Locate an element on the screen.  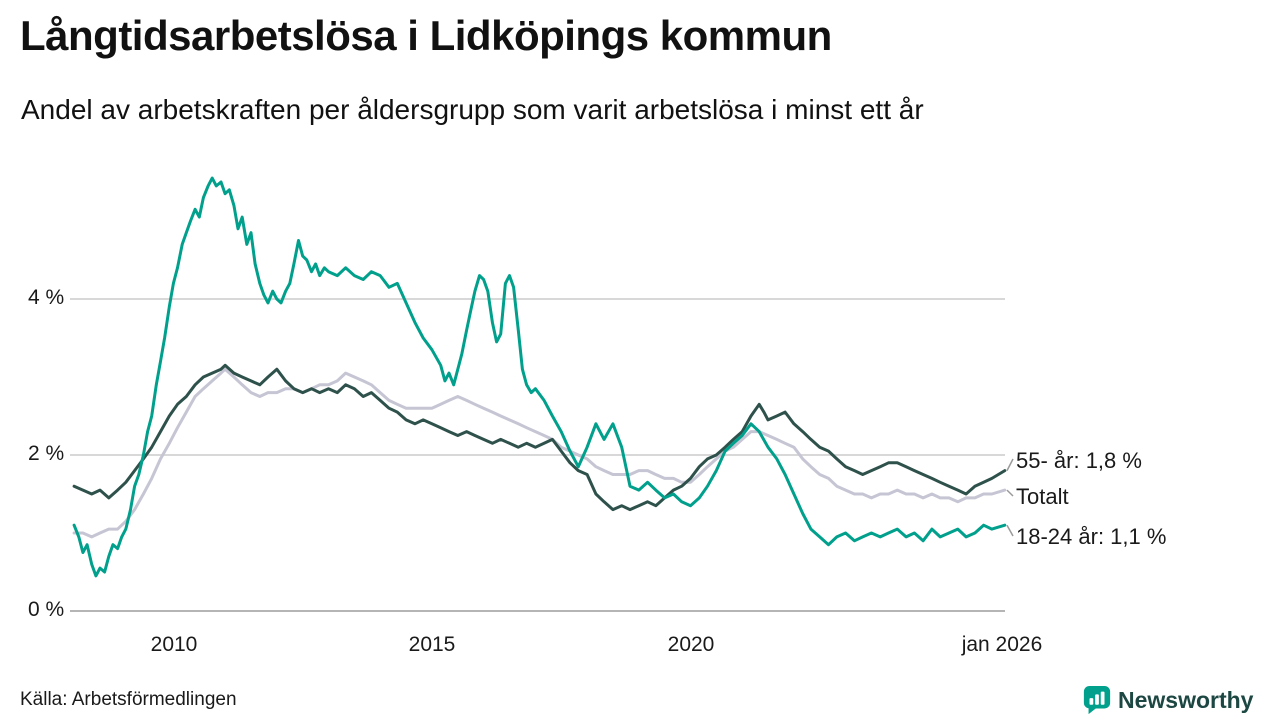
series-label-55: 55- år: 1,8 % is located at coordinates (1079, 460).